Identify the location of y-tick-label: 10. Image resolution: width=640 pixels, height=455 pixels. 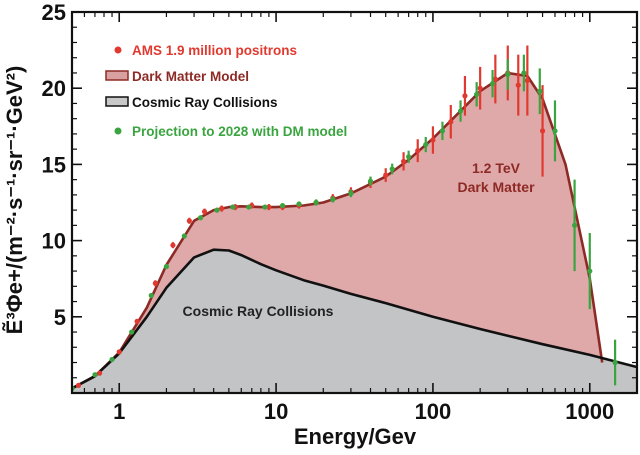
(54, 241).